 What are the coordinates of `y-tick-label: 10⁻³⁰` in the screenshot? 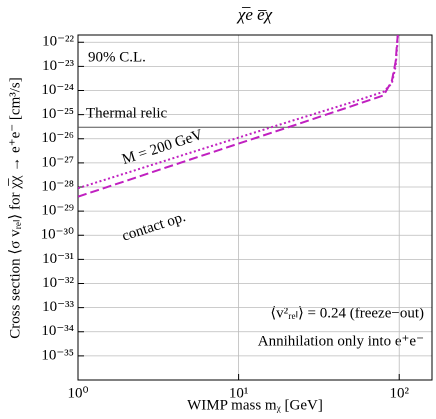 It's located at (57, 235).